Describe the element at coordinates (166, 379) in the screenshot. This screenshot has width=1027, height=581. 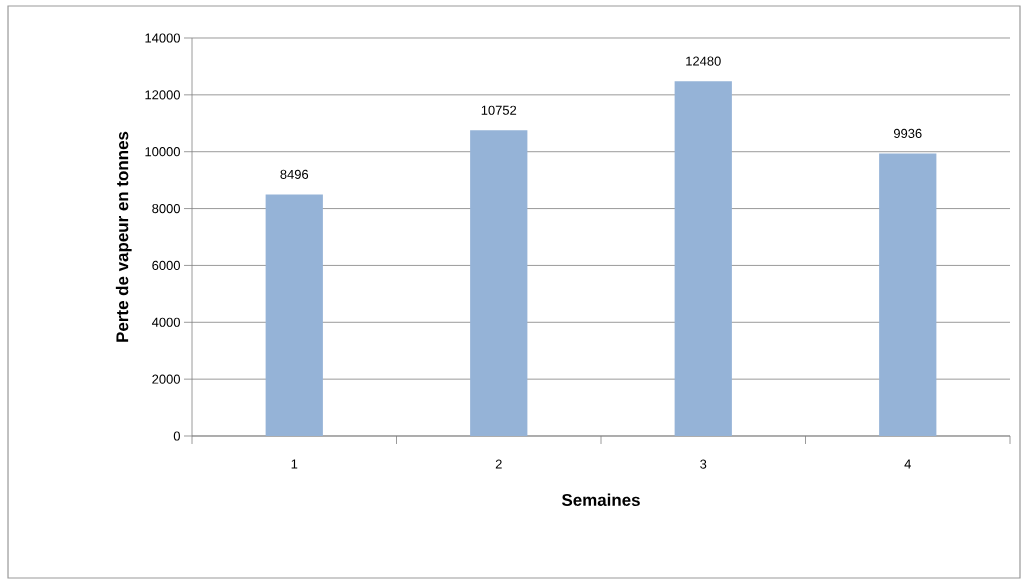
I see `y-tick-label: 2000` at that location.